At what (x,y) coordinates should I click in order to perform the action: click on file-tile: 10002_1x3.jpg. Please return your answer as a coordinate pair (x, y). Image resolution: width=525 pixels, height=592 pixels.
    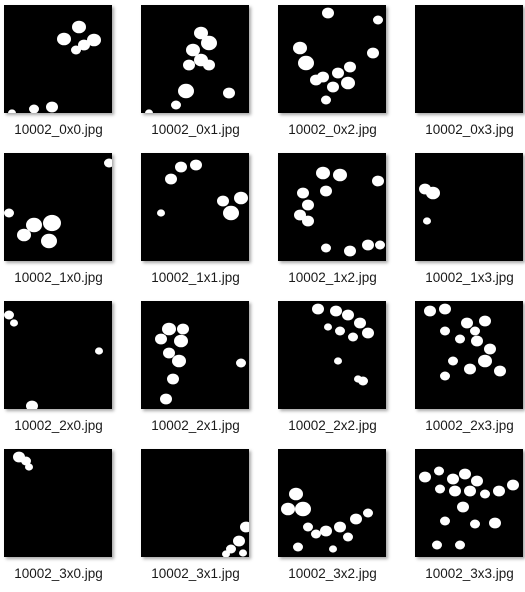
    Looking at the image, I should click on (468, 222).